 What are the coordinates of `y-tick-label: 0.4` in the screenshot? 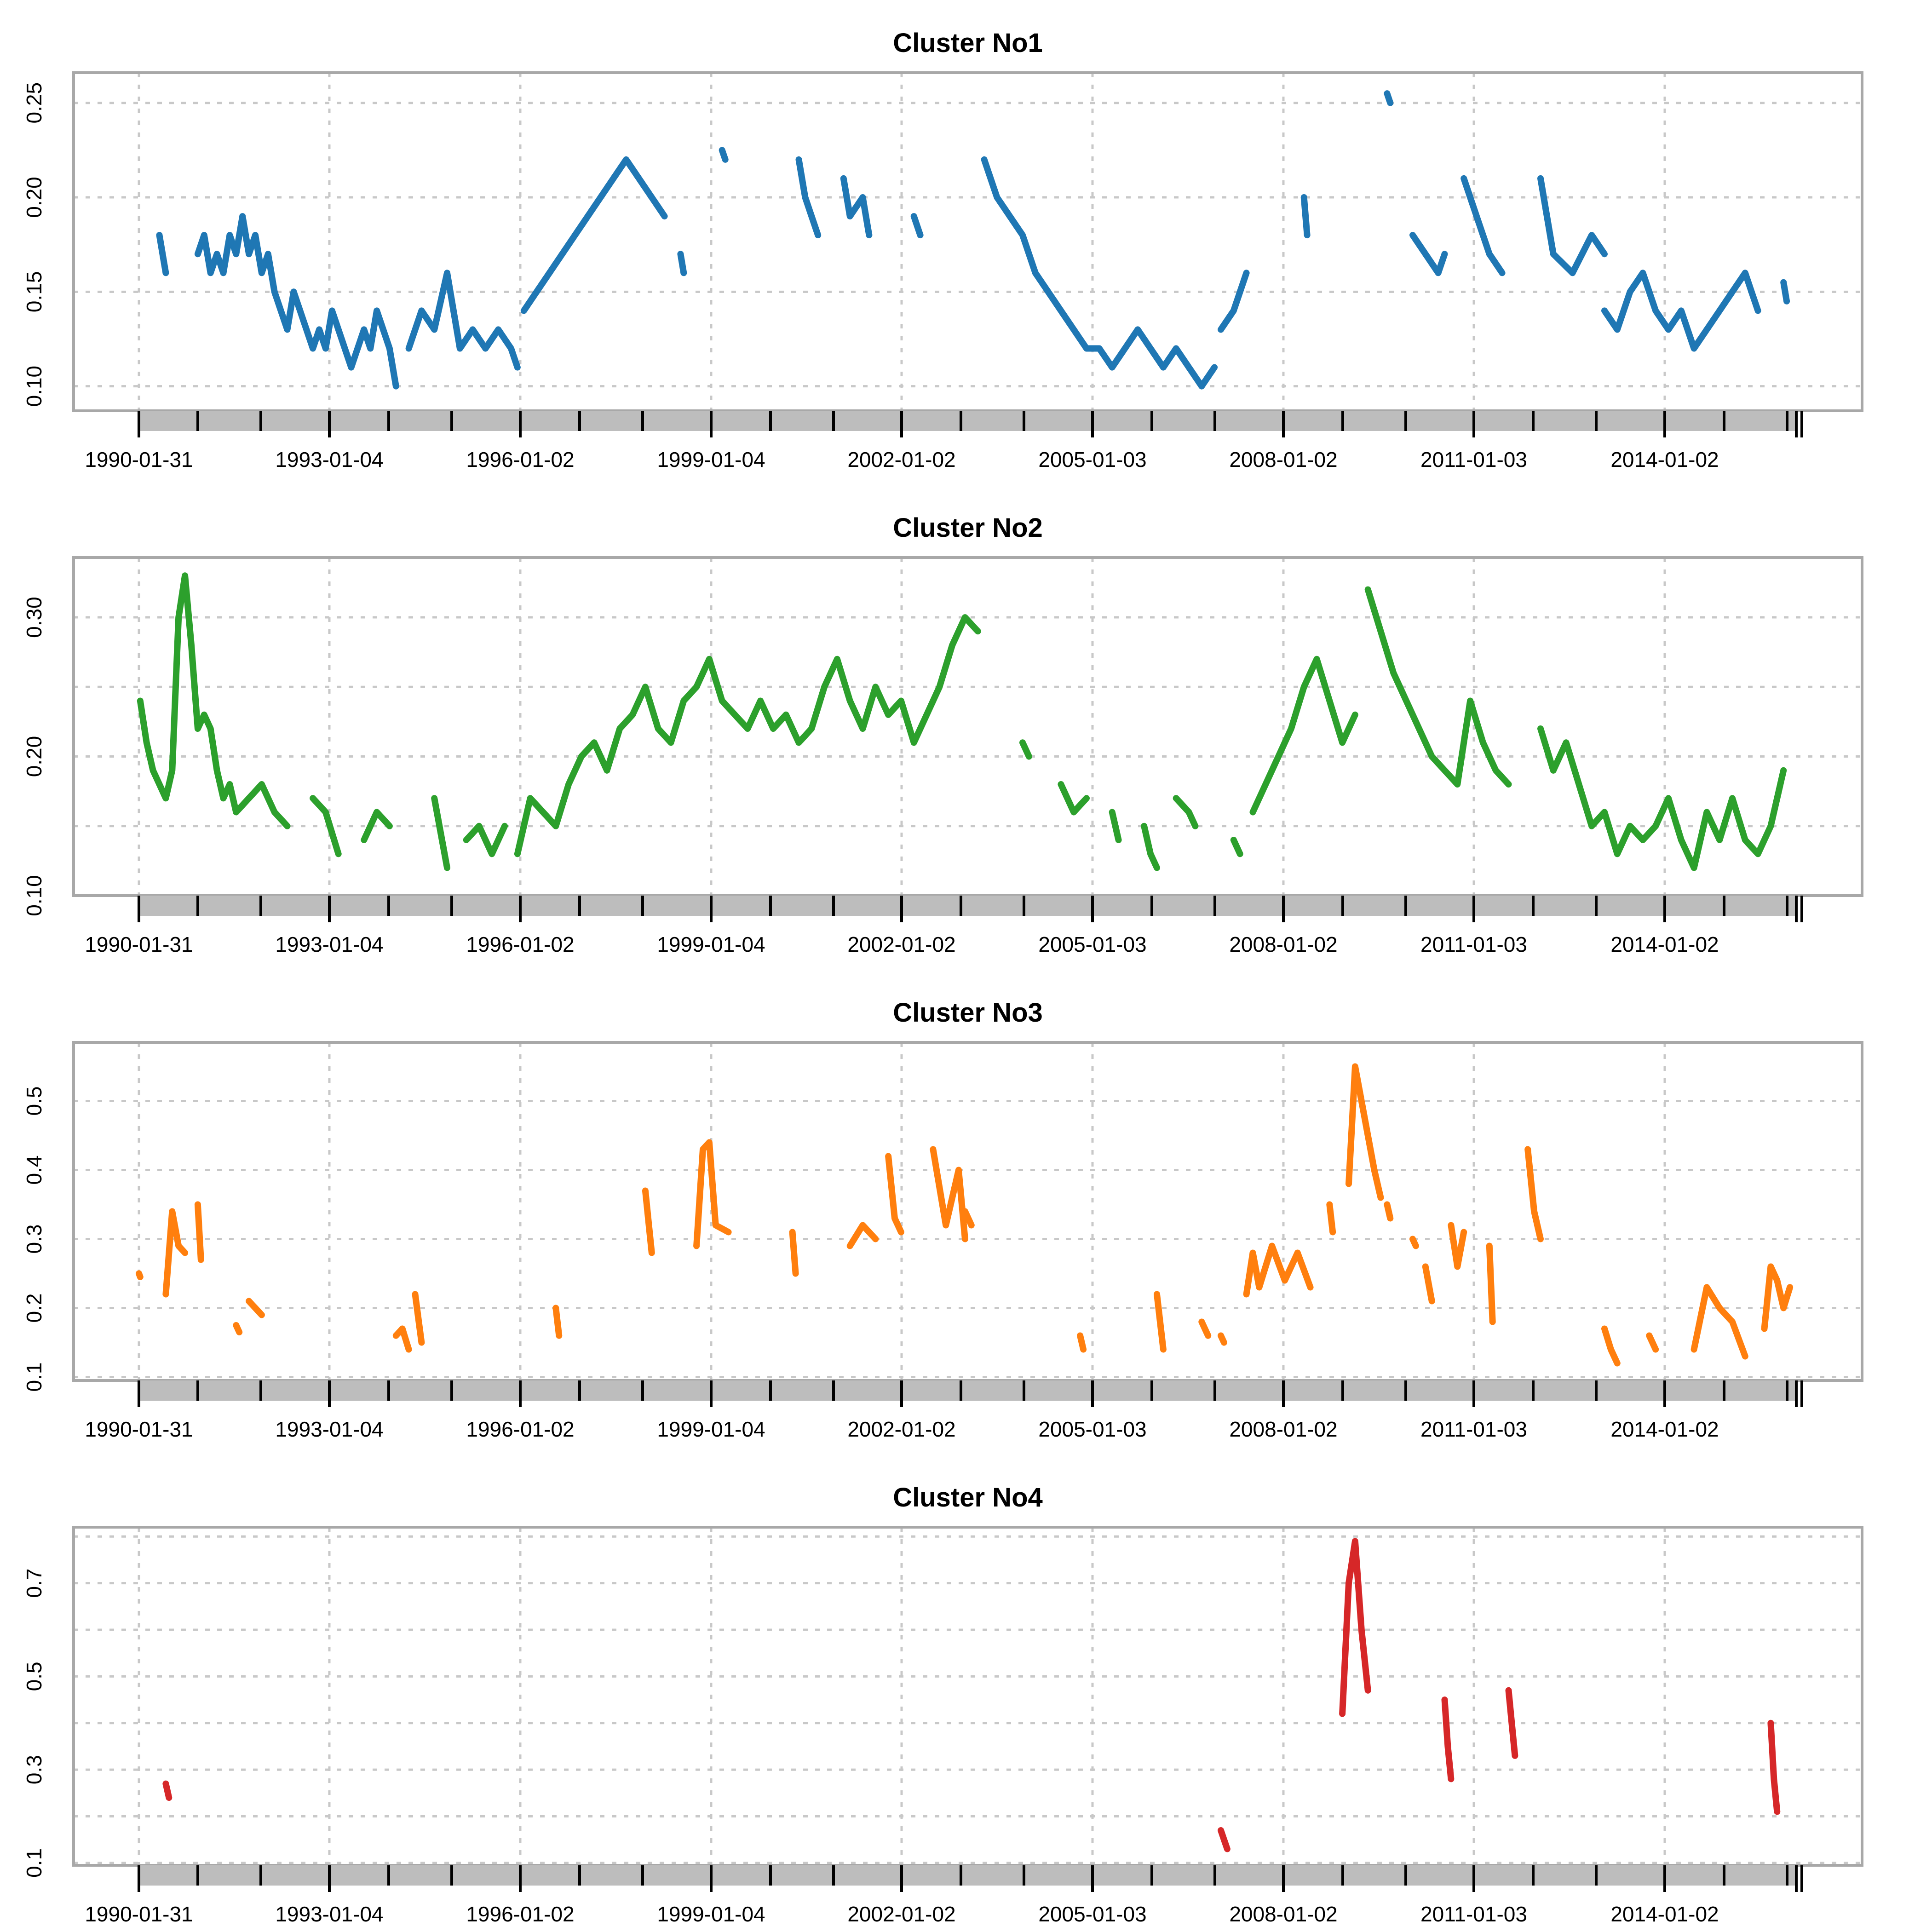 It's located at (34, 1170).